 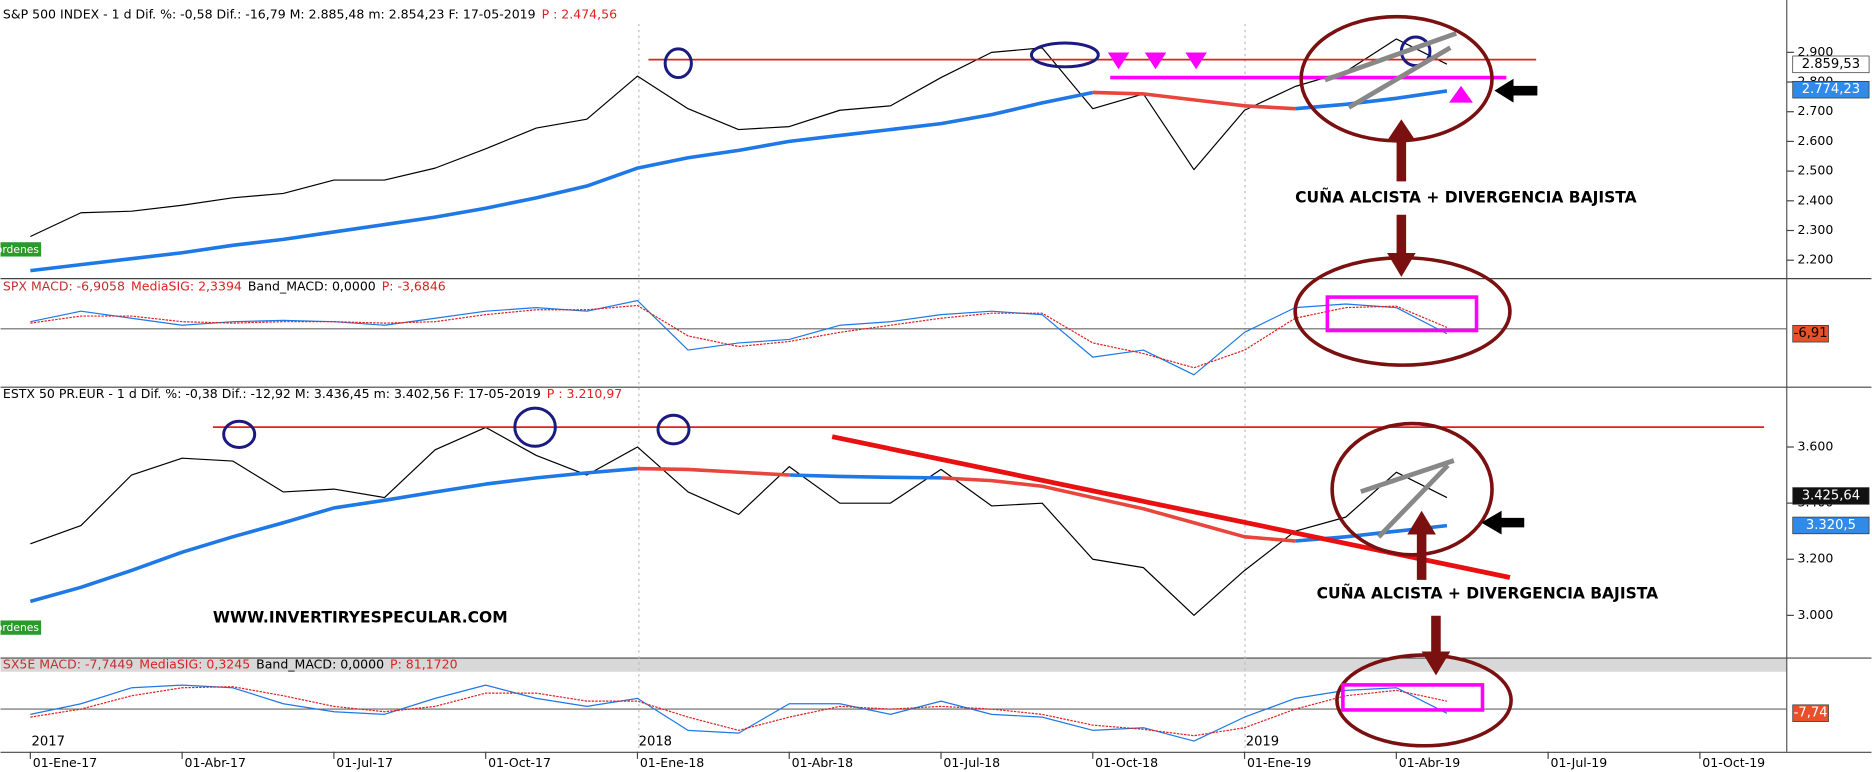 What do you see at coordinates (1429, 762) in the screenshot?
I see `x-tick-label: 01-Abr-19` at bounding box center [1429, 762].